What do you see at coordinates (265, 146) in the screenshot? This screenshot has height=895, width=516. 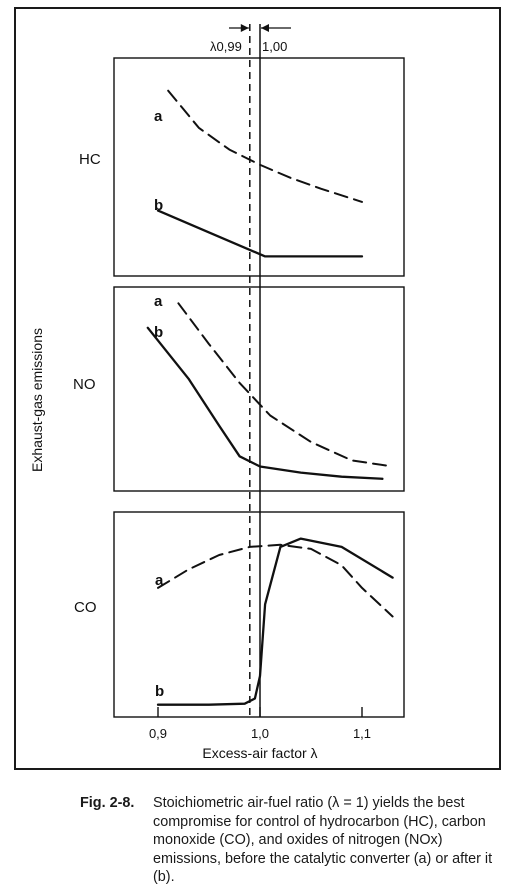 I see `curve-hc-a` at bounding box center [265, 146].